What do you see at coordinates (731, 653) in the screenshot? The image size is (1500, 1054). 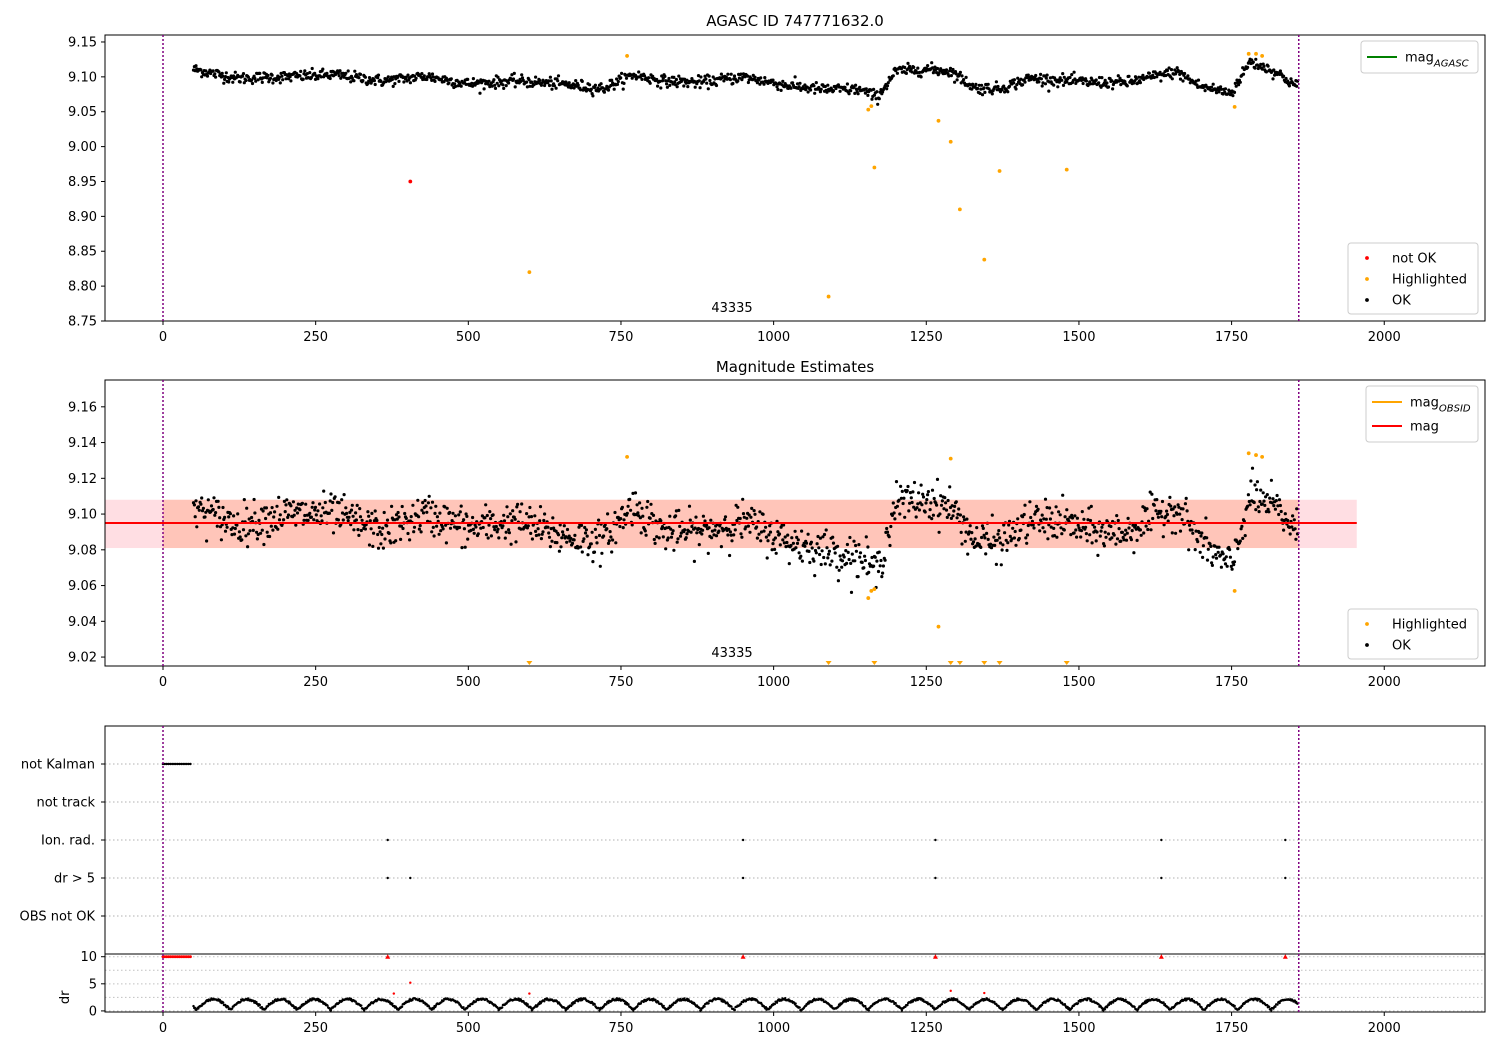 I see `panel2-obsid-annotation: 43335` at bounding box center [731, 653].